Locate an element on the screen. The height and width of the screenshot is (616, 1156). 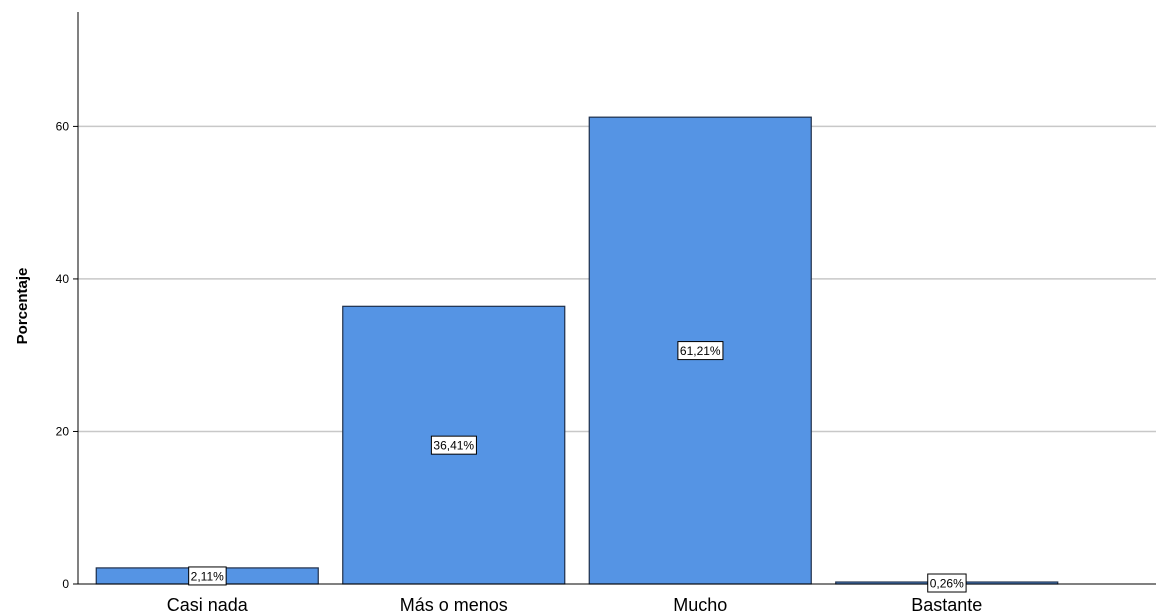
data-label-text: 36,41% is located at coordinates (453, 446).